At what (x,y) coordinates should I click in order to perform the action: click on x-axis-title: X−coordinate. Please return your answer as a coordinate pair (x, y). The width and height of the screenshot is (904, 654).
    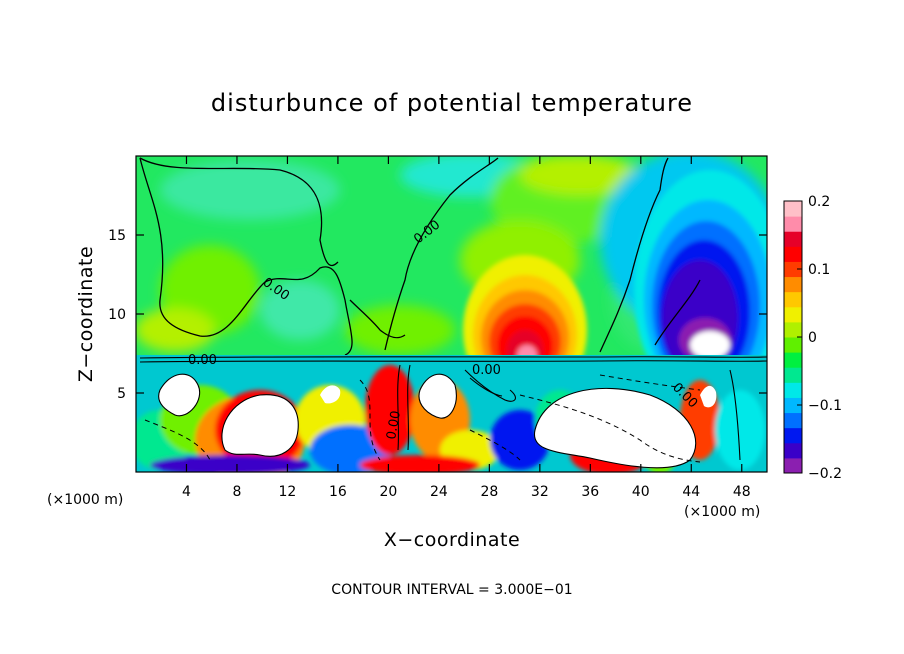
    Looking at the image, I should click on (452, 540).